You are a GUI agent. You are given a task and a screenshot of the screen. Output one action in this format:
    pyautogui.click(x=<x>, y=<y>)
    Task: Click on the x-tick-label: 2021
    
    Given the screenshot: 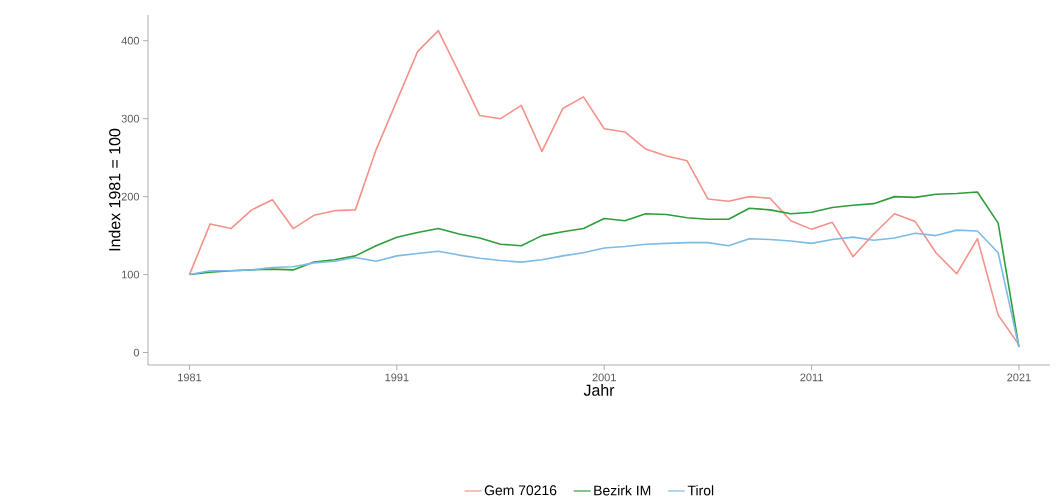 What is the action you would take?
    pyautogui.click(x=1019, y=377)
    